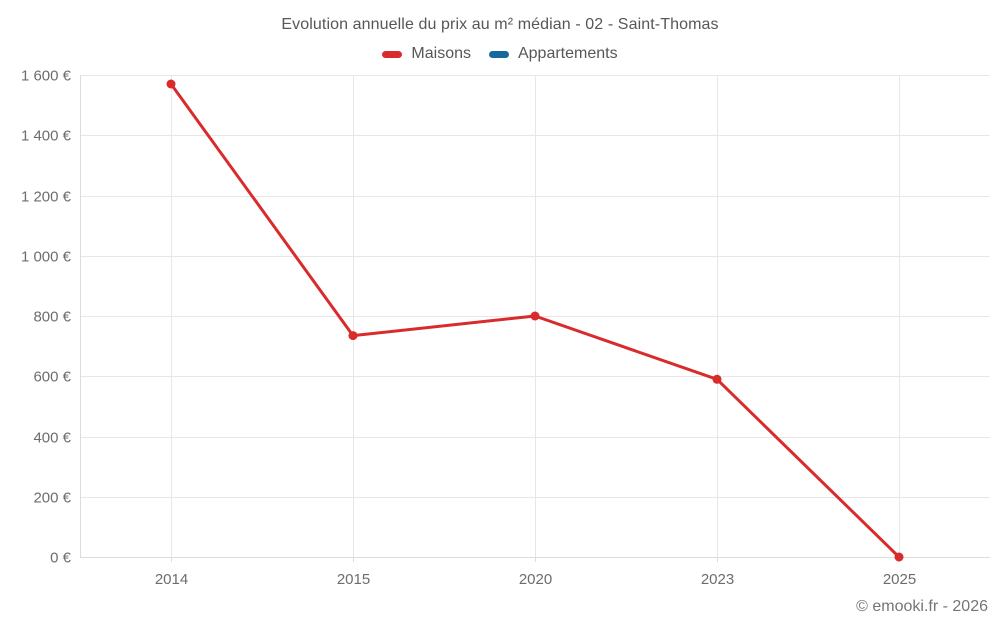 The width and height of the screenshot is (1000, 625). Describe the element at coordinates (46, 76) in the screenshot. I see `y-axis-tick-label: 1 600 €` at that location.